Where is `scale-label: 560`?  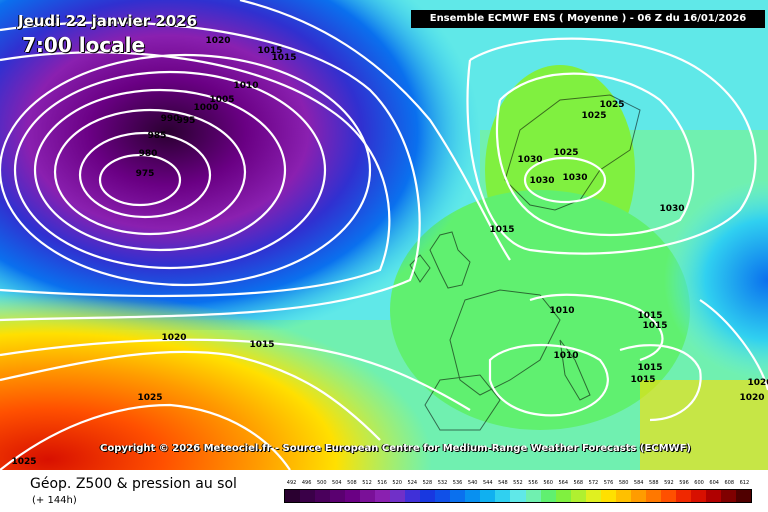 scale-label: 560 is located at coordinates (548, 483).